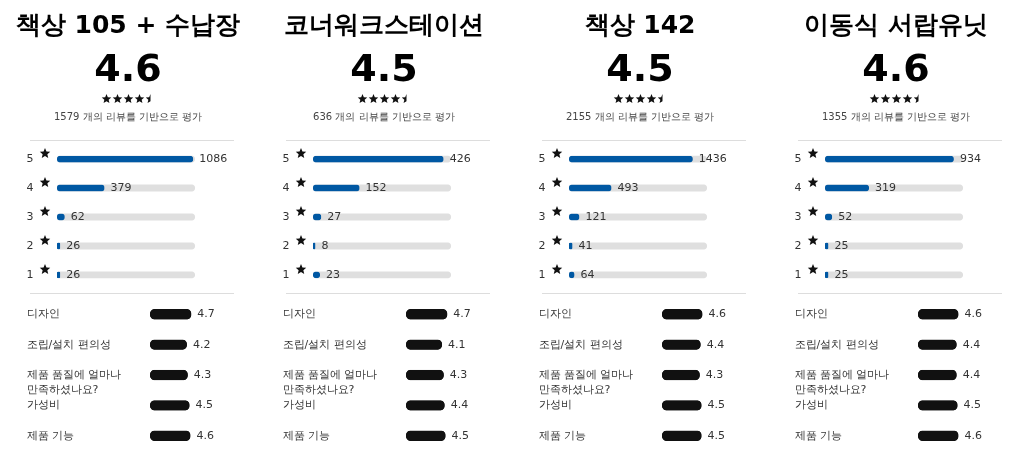 The height and width of the screenshot is (472, 1024). I want to click on data-label: 426, so click(460, 159).